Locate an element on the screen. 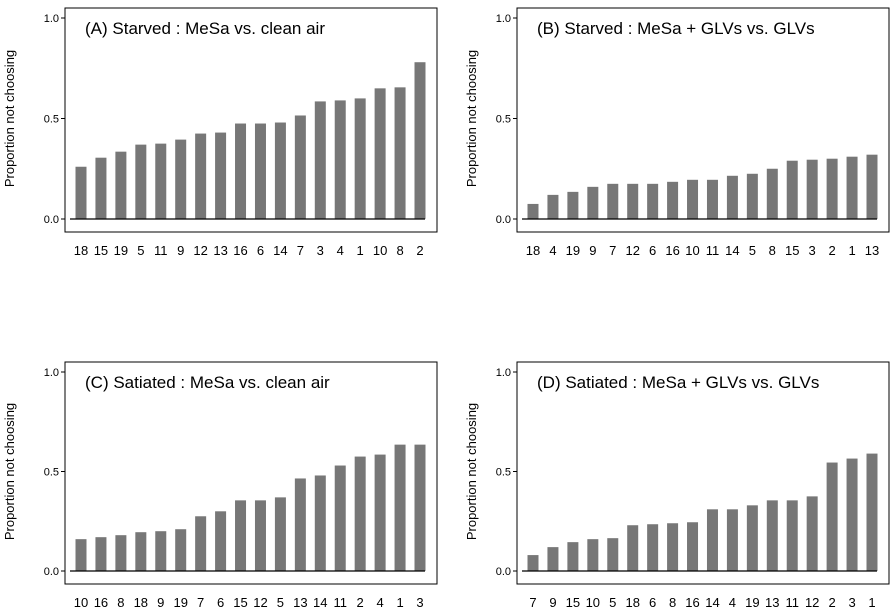 This screenshot has height=616, width=891. x-tick-label: 10 is located at coordinates (81, 602).